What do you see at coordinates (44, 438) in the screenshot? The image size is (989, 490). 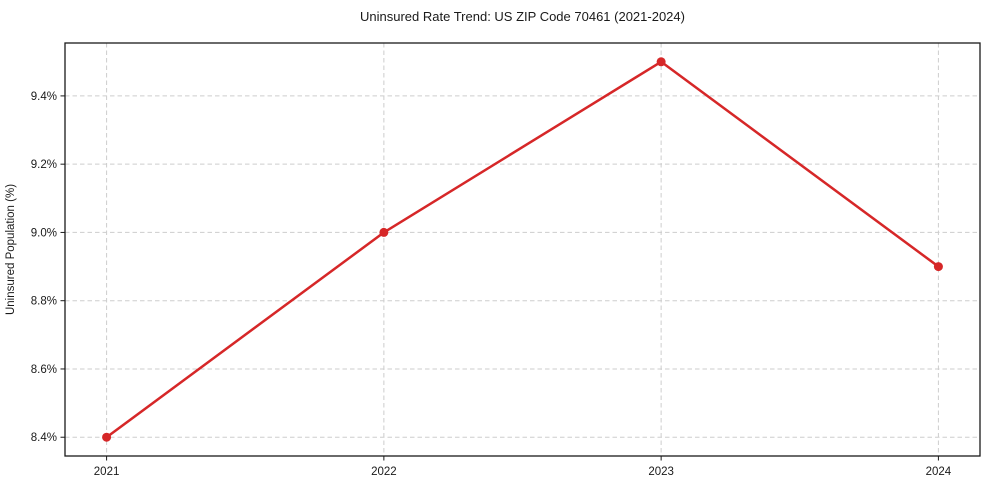 I see `y-tick-label: 8.4%` at bounding box center [44, 438].